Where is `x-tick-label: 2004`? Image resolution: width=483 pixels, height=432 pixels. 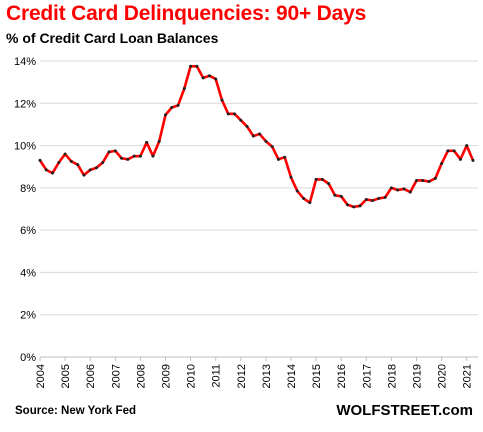 x-tick-label: 2004 is located at coordinates (41, 376).